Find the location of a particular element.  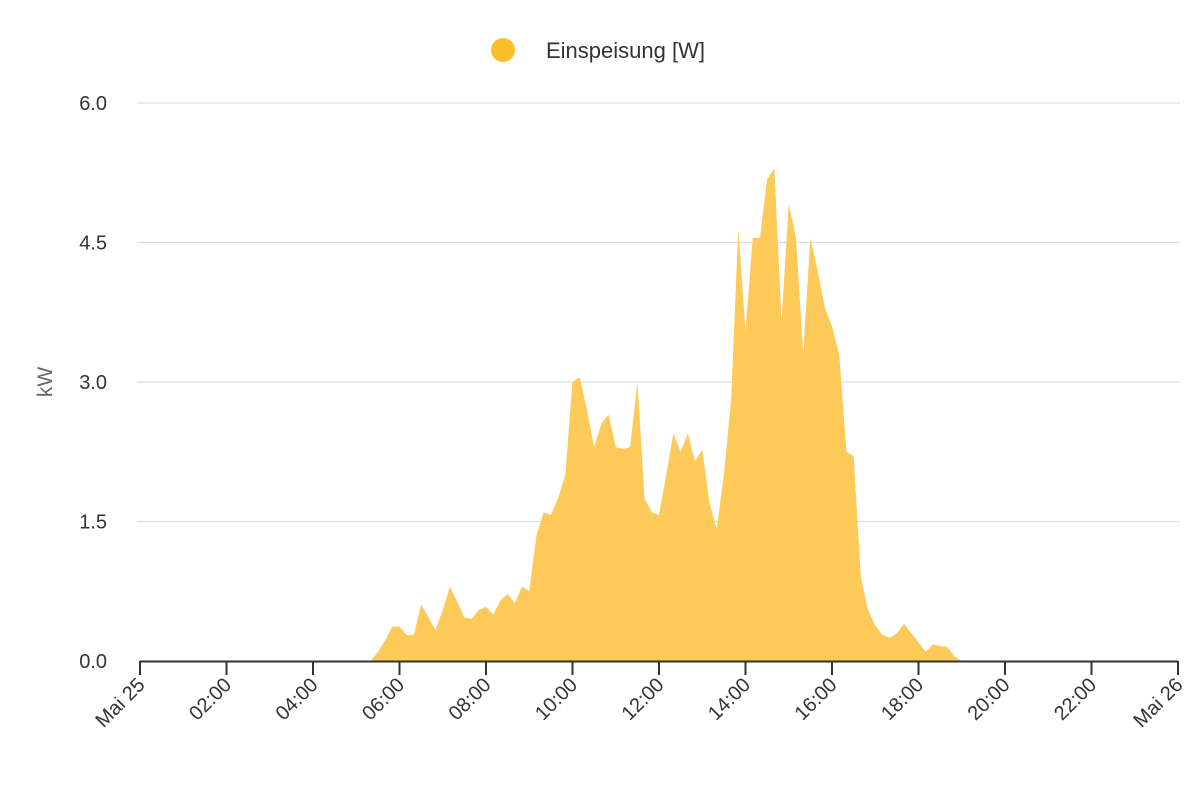

x-tick-label: 20:00 is located at coordinates (989, 699).